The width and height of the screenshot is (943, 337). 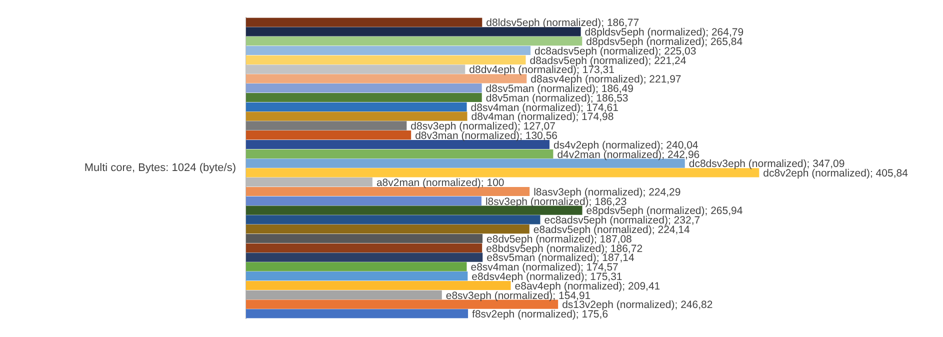 I want to click on data-label: d4v2man (normalized); 242,96, so click(x=628, y=154).